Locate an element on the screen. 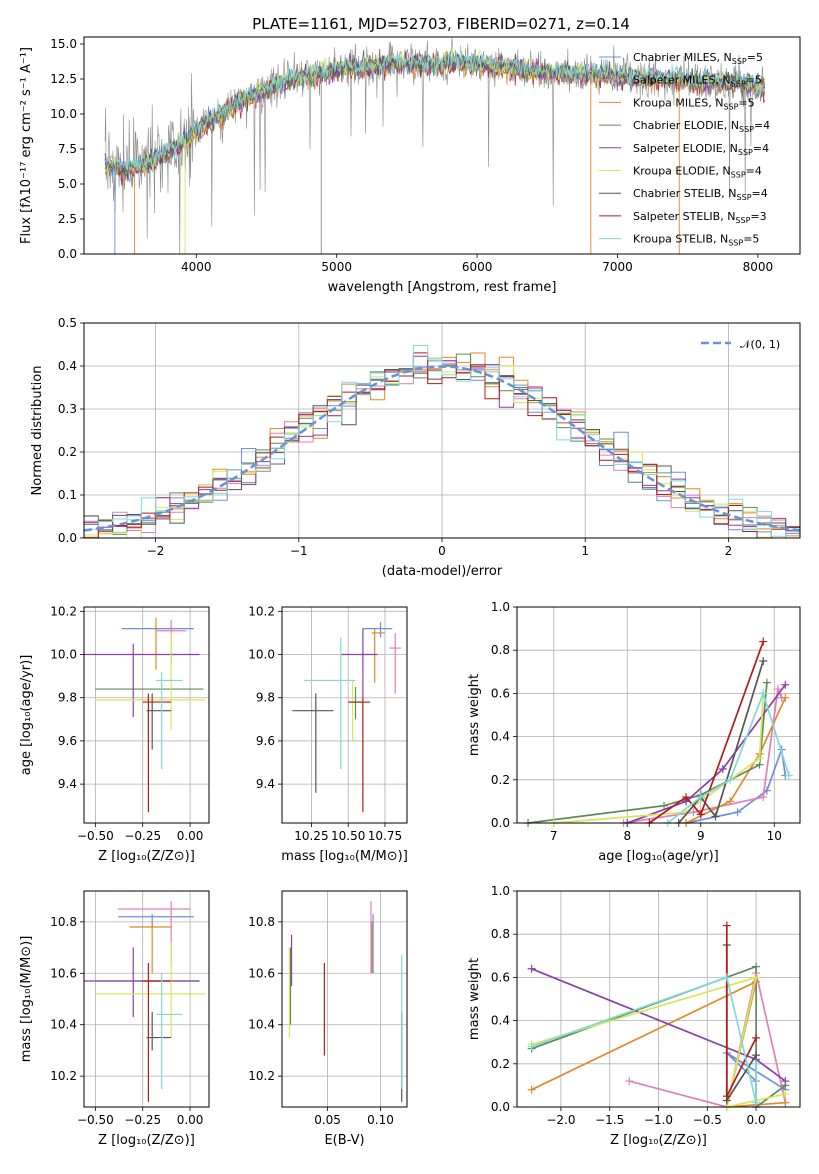 The height and width of the screenshot is (1174, 819). x-tick-label: 8 is located at coordinates (627, 836).